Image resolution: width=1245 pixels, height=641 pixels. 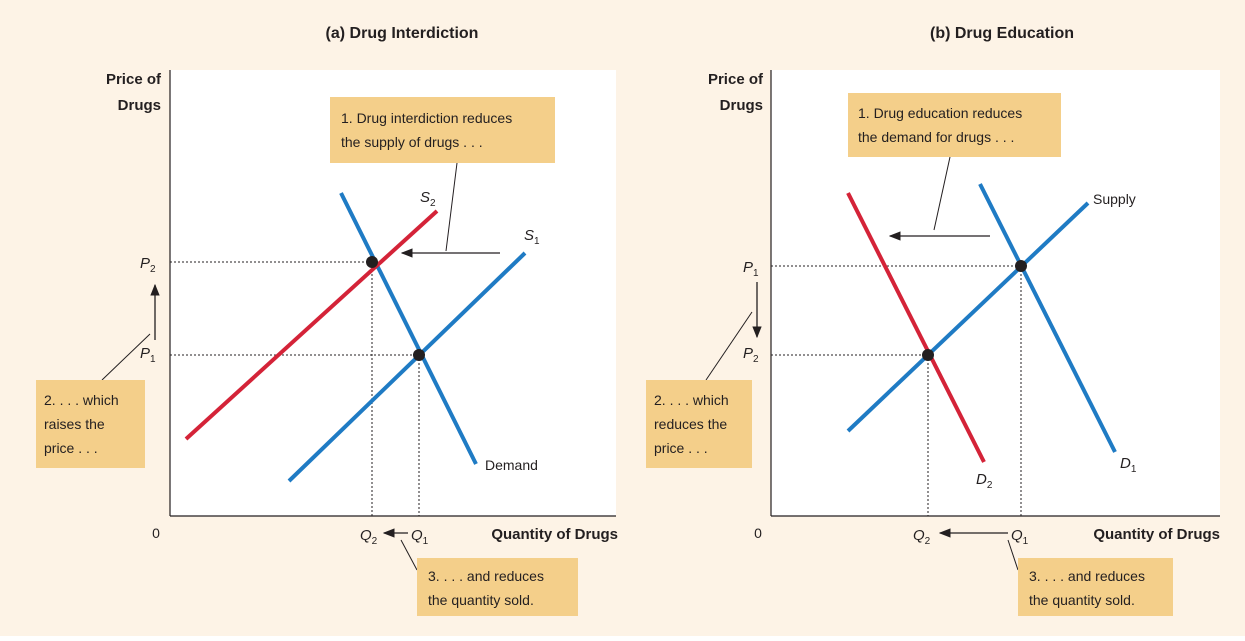 I want to click on panel-b-d1-label: D1, so click(x=1128, y=465).